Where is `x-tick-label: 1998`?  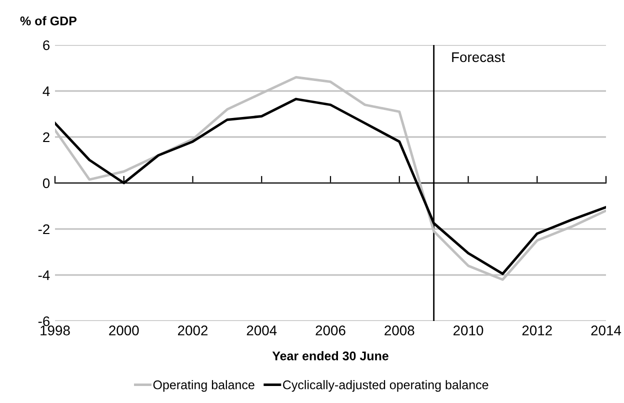 x-tick-label: 1998 is located at coordinates (55, 331).